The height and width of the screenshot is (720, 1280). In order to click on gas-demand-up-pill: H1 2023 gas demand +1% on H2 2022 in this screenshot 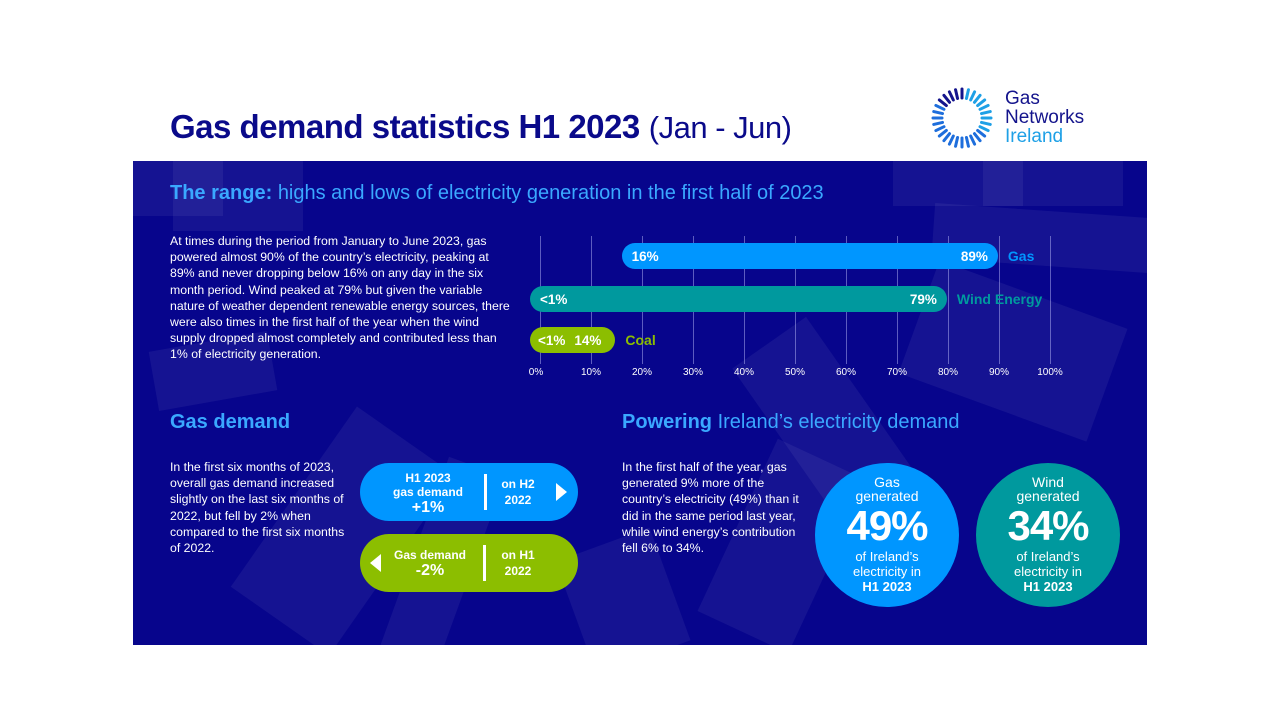, I will do `click(469, 492)`.